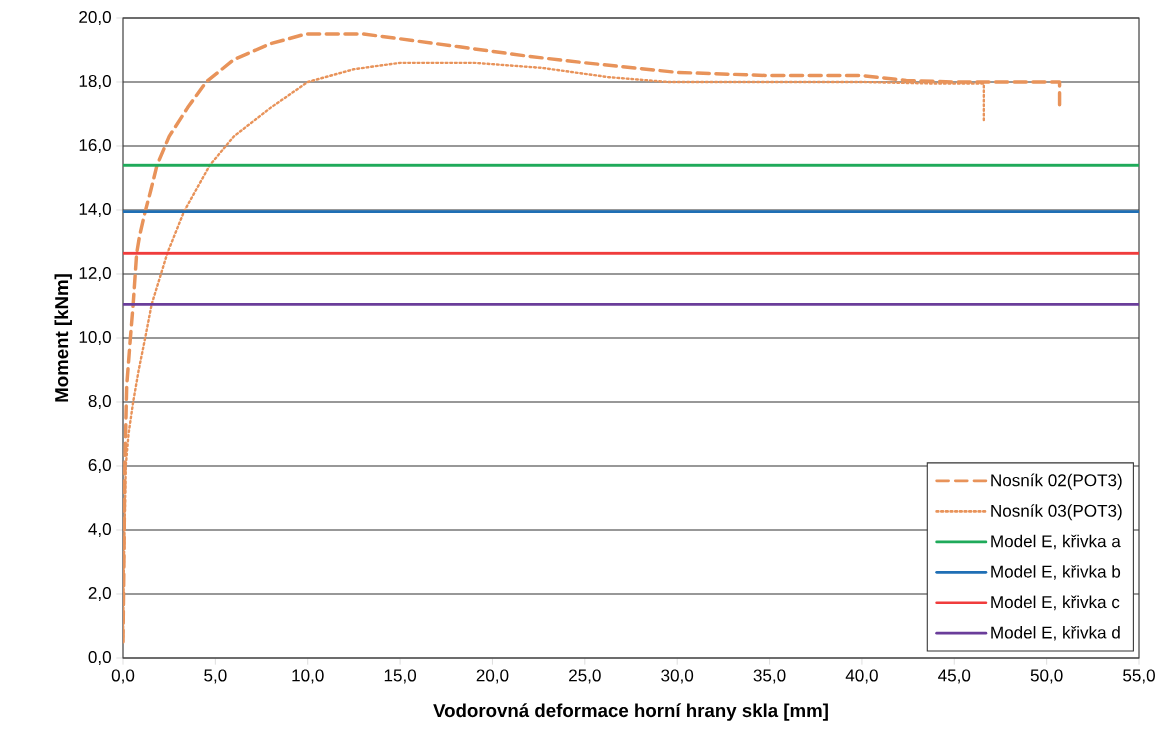 The height and width of the screenshot is (747, 1168). What do you see at coordinates (585, 676) in the screenshot?
I see `x-tick-label: 25,0` at bounding box center [585, 676].